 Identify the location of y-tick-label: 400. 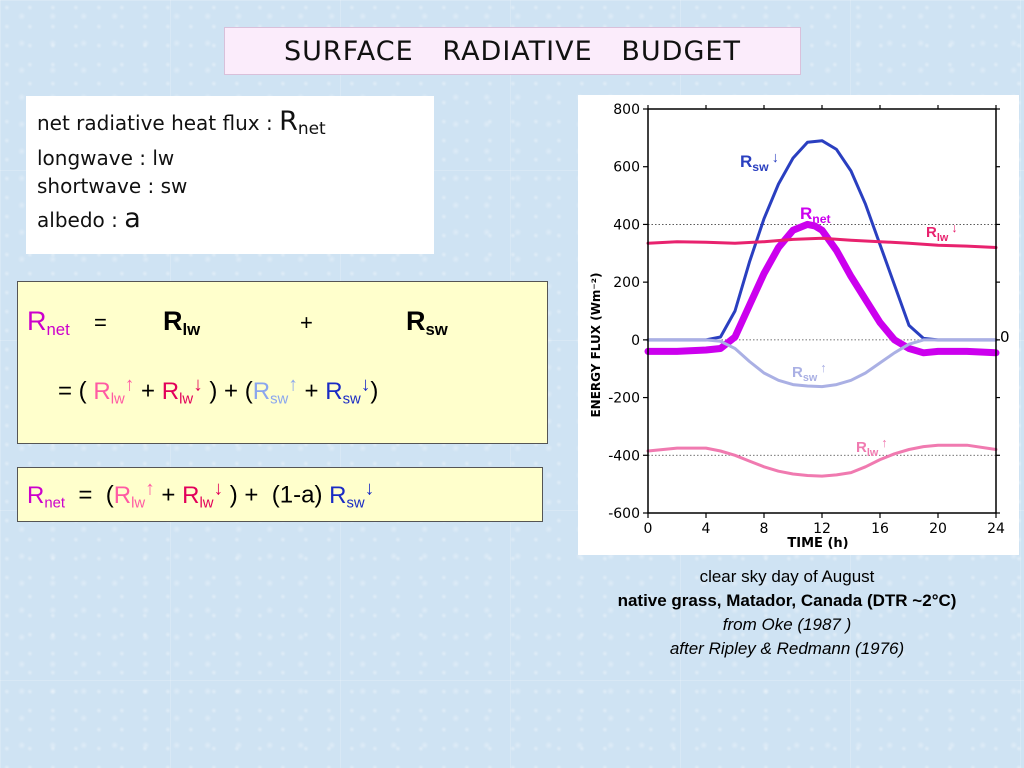
(626, 225).